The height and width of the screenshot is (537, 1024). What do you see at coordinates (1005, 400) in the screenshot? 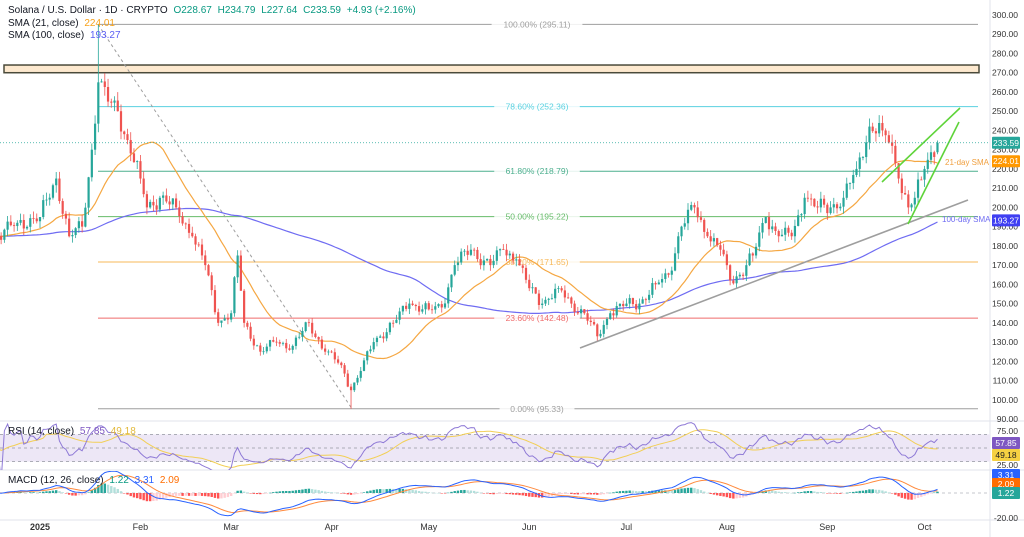
I see `price-tick-label: 100.00` at bounding box center [1005, 400].